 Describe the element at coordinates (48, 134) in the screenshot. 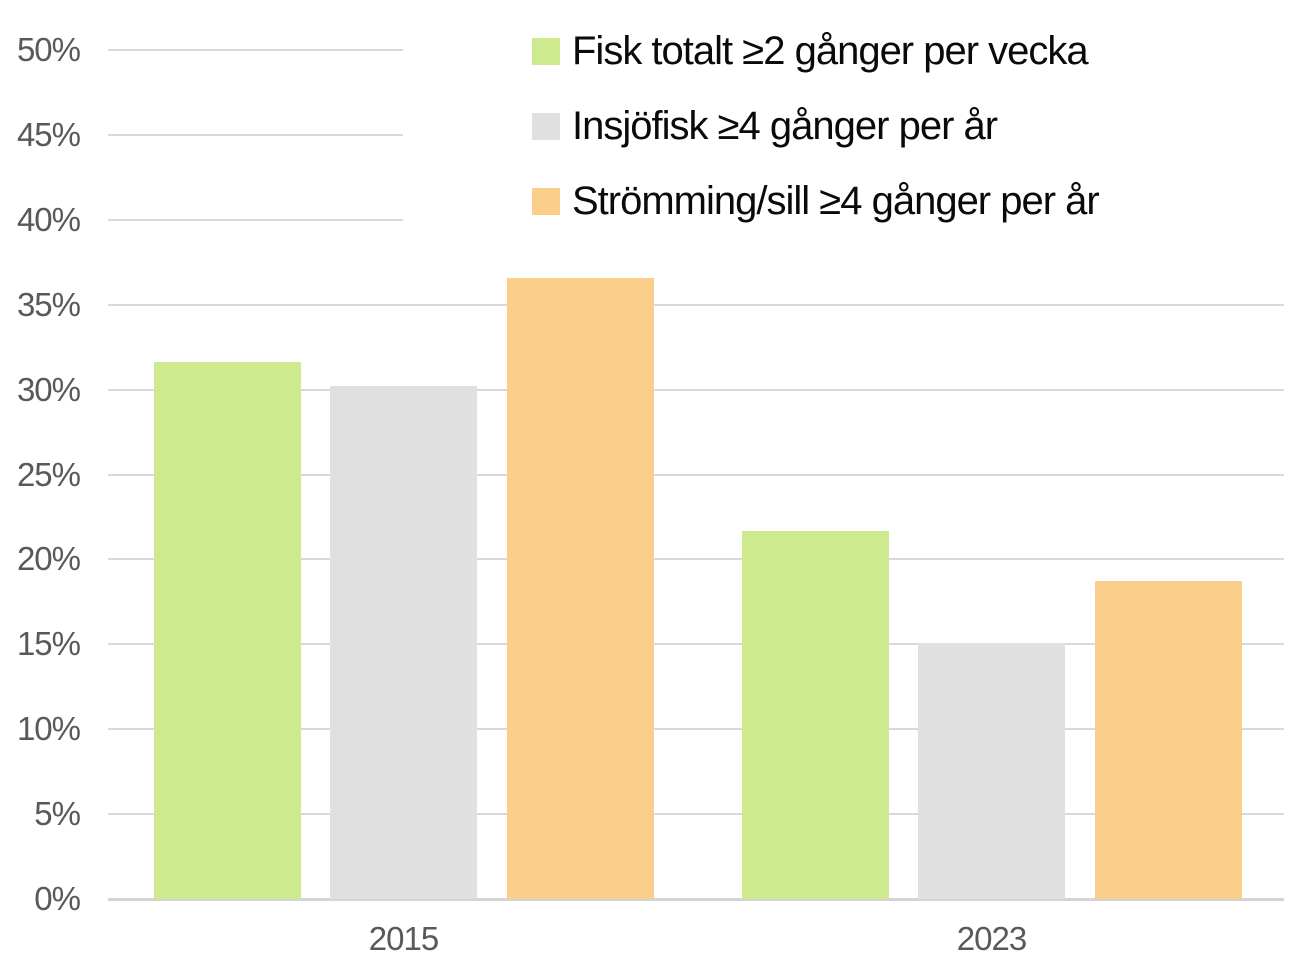

I see `y-axis-tick-label: 45%` at that location.